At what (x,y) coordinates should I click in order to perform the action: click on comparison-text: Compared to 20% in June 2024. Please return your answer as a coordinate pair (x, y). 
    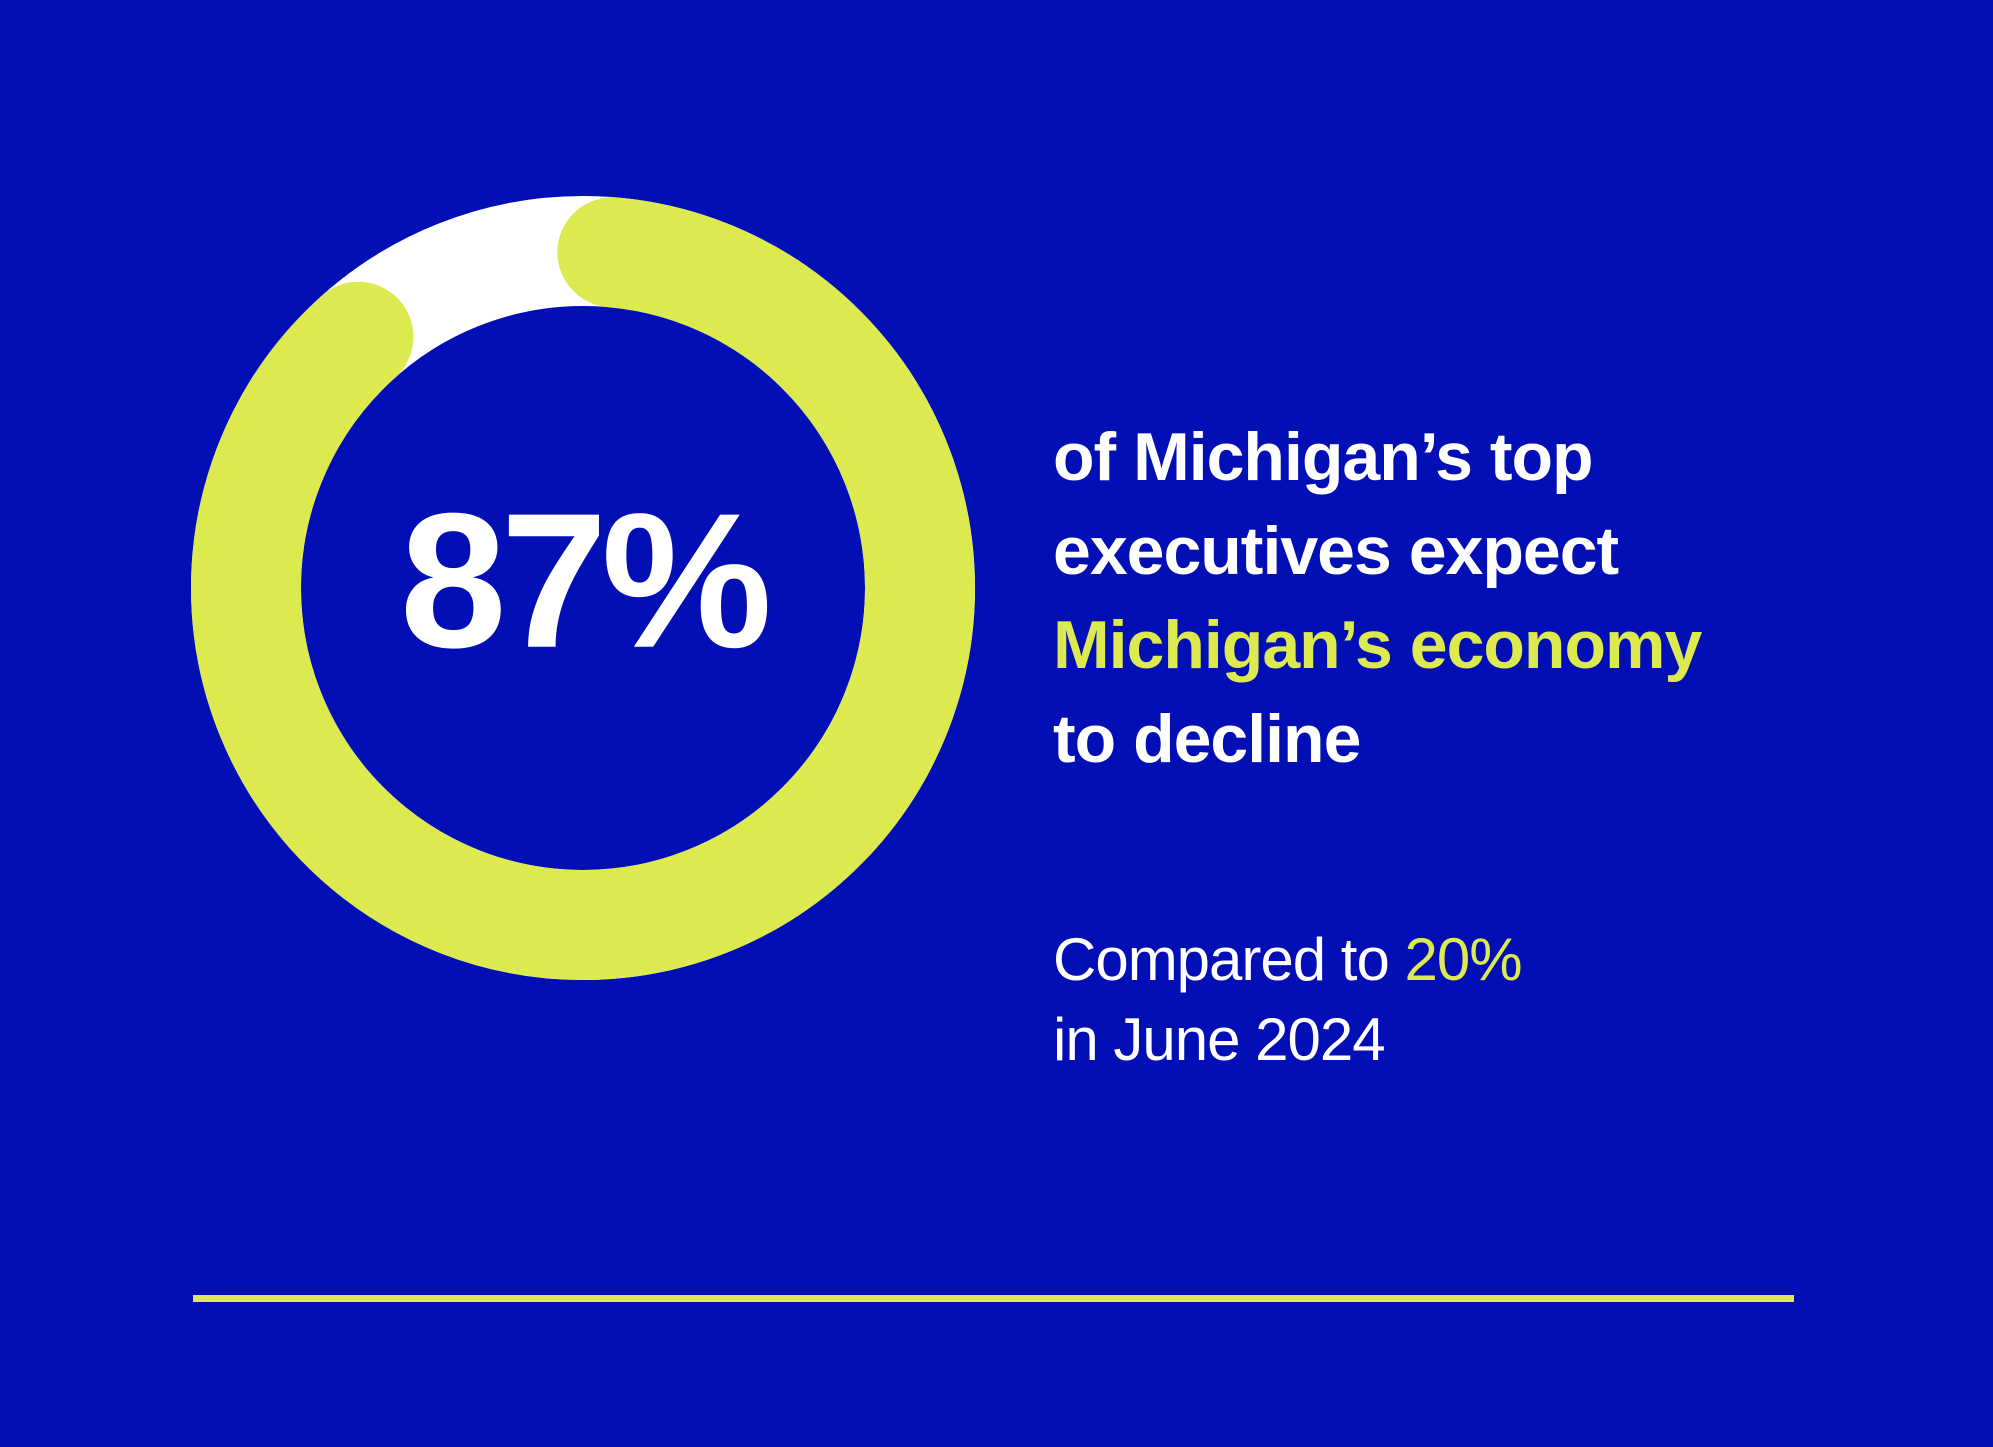
    Looking at the image, I should click on (1288, 1000).